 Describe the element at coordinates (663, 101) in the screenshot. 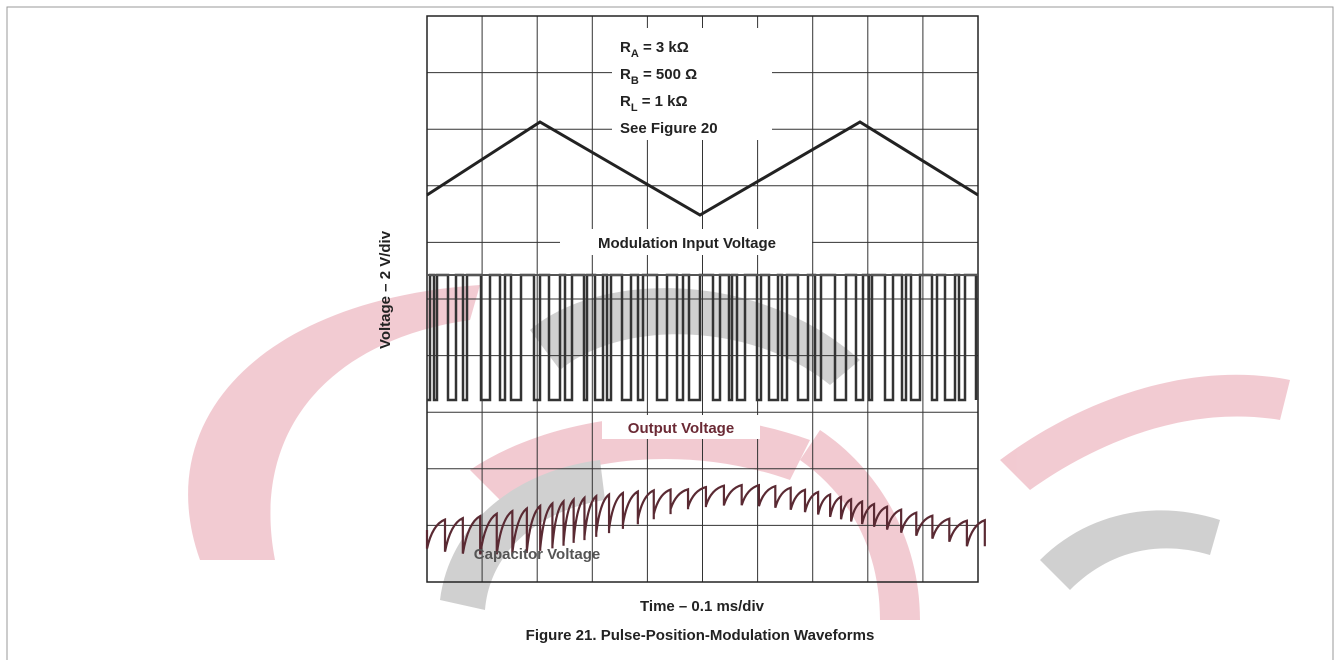

I see `value: = 1 kΩ` at that location.